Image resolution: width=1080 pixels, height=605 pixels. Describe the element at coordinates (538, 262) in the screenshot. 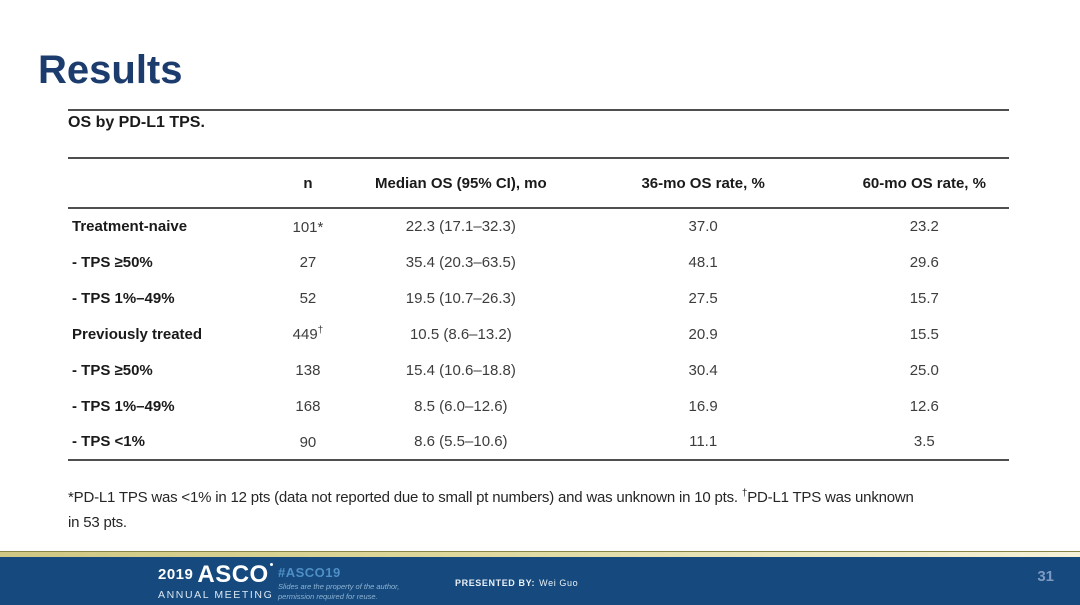

I see `table-row: - TPS ≥50% 27 35.4 (20.3–63.5) 48.1 29.6` at that location.